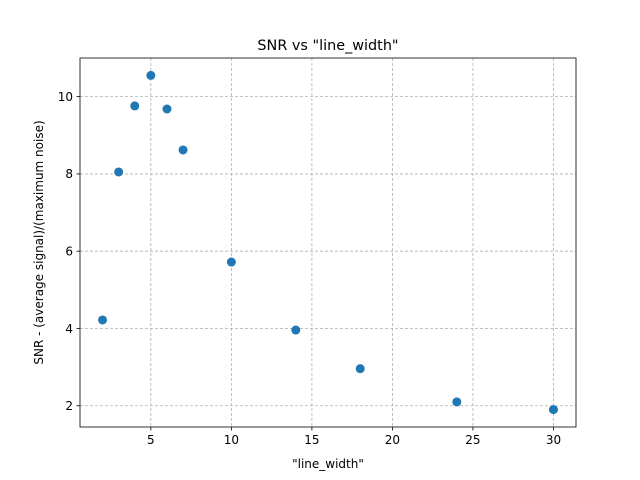 The height and width of the screenshot is (480, 640). Describe the element at coordinates (231, 440) in the screenshot. I see `x-tick-label: 10` at that location.